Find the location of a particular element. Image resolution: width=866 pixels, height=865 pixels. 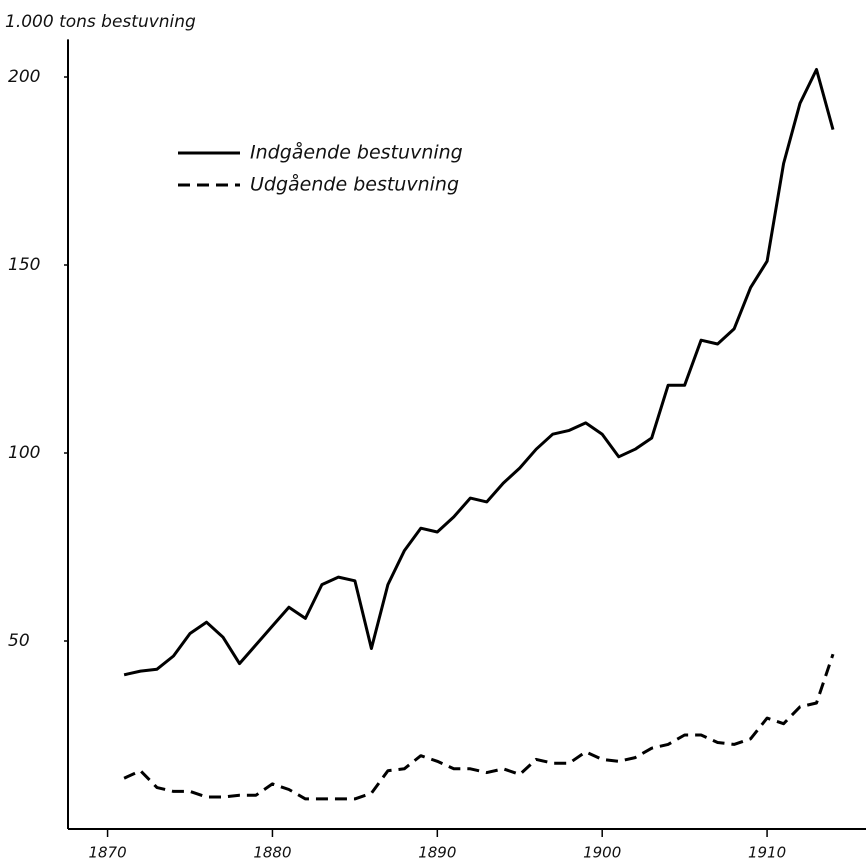

series-line is located at coordinates (479, 727).